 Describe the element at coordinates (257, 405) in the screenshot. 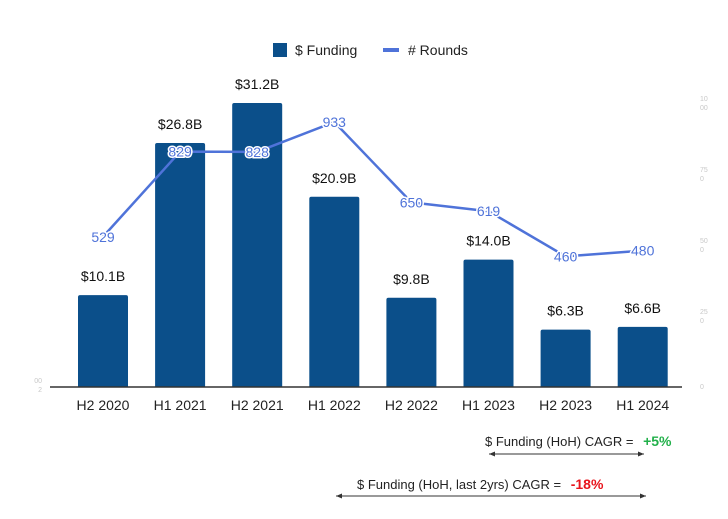

I see `x-tick-label: H2 2021` at that location.